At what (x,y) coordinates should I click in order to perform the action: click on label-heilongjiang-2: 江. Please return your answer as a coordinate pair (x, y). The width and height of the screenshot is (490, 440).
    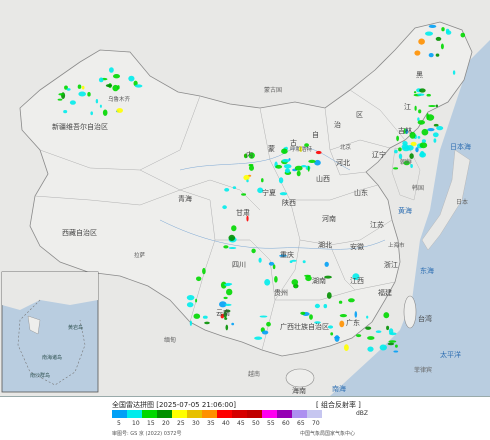
    Looking at the image, I should click on (407, 107).